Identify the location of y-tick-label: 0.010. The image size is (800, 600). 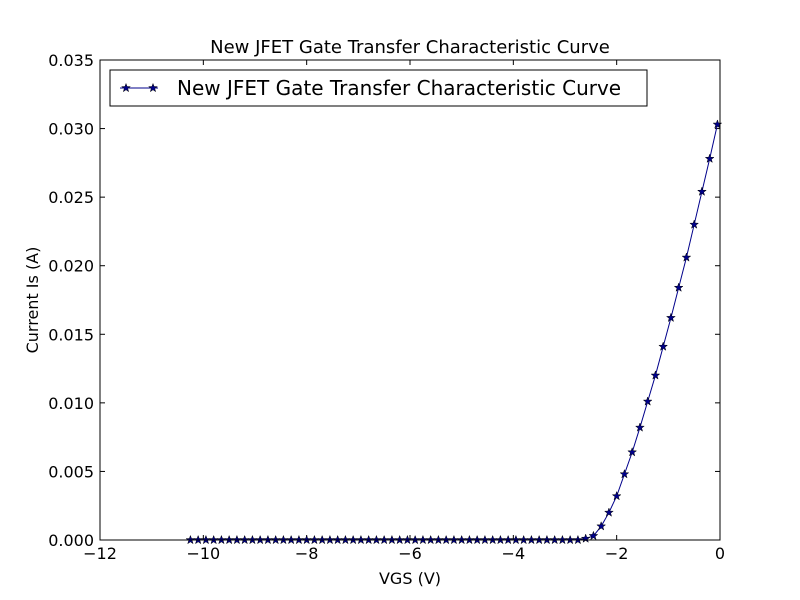
(71, 403).